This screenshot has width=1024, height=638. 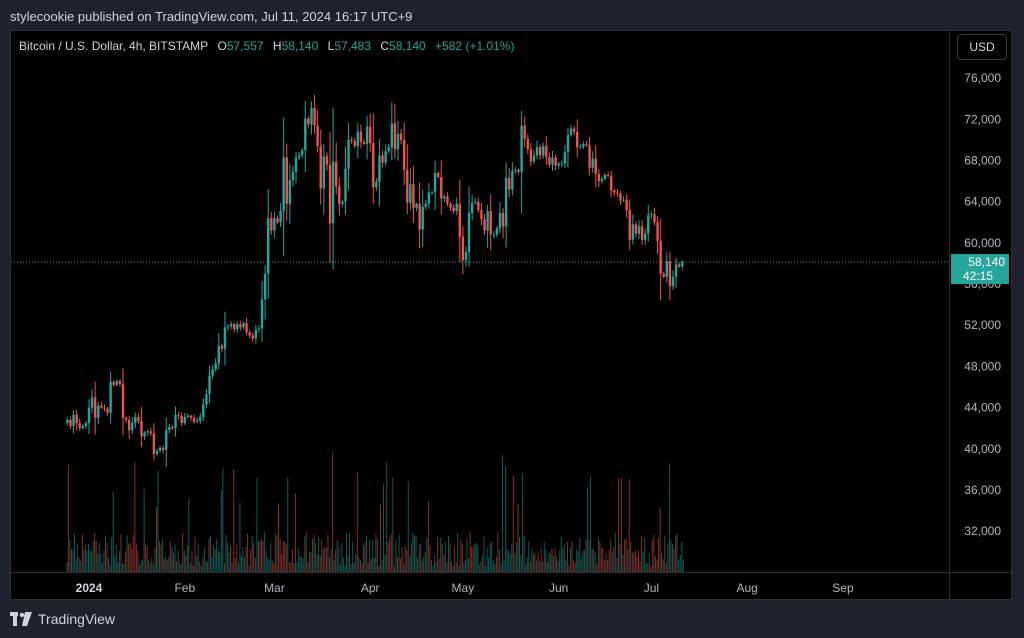 I want to click on price-tick-label: 52,000, so click(x=982, y=325).